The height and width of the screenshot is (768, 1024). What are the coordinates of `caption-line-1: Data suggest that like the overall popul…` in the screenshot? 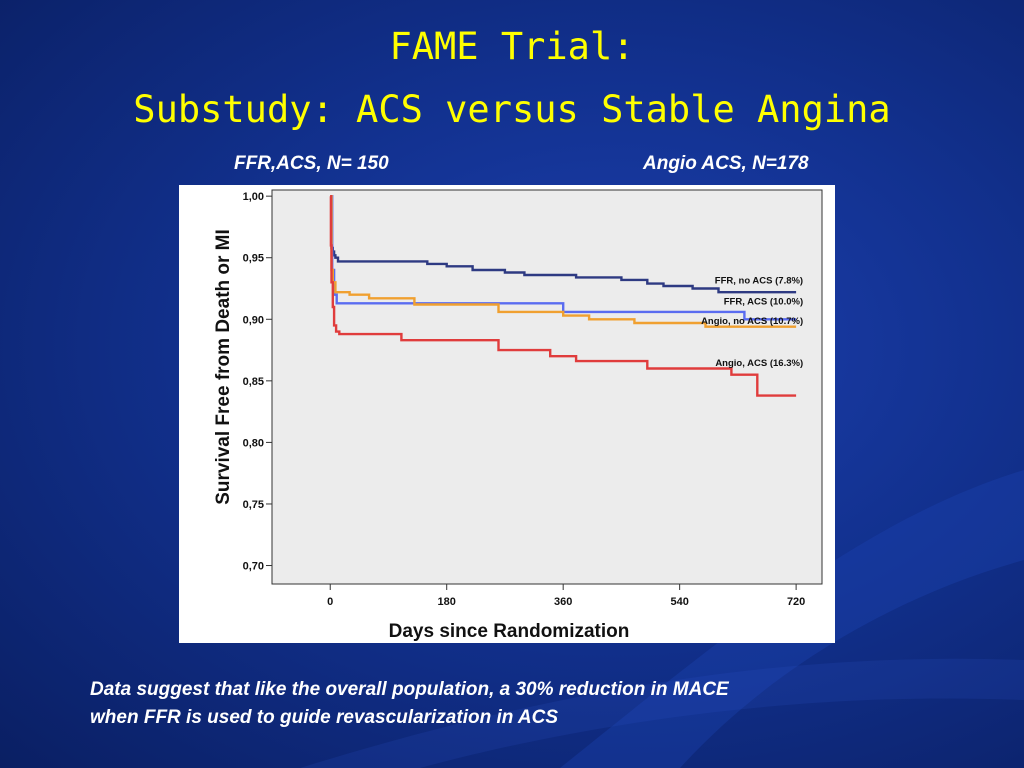 It's located at (409, 689).